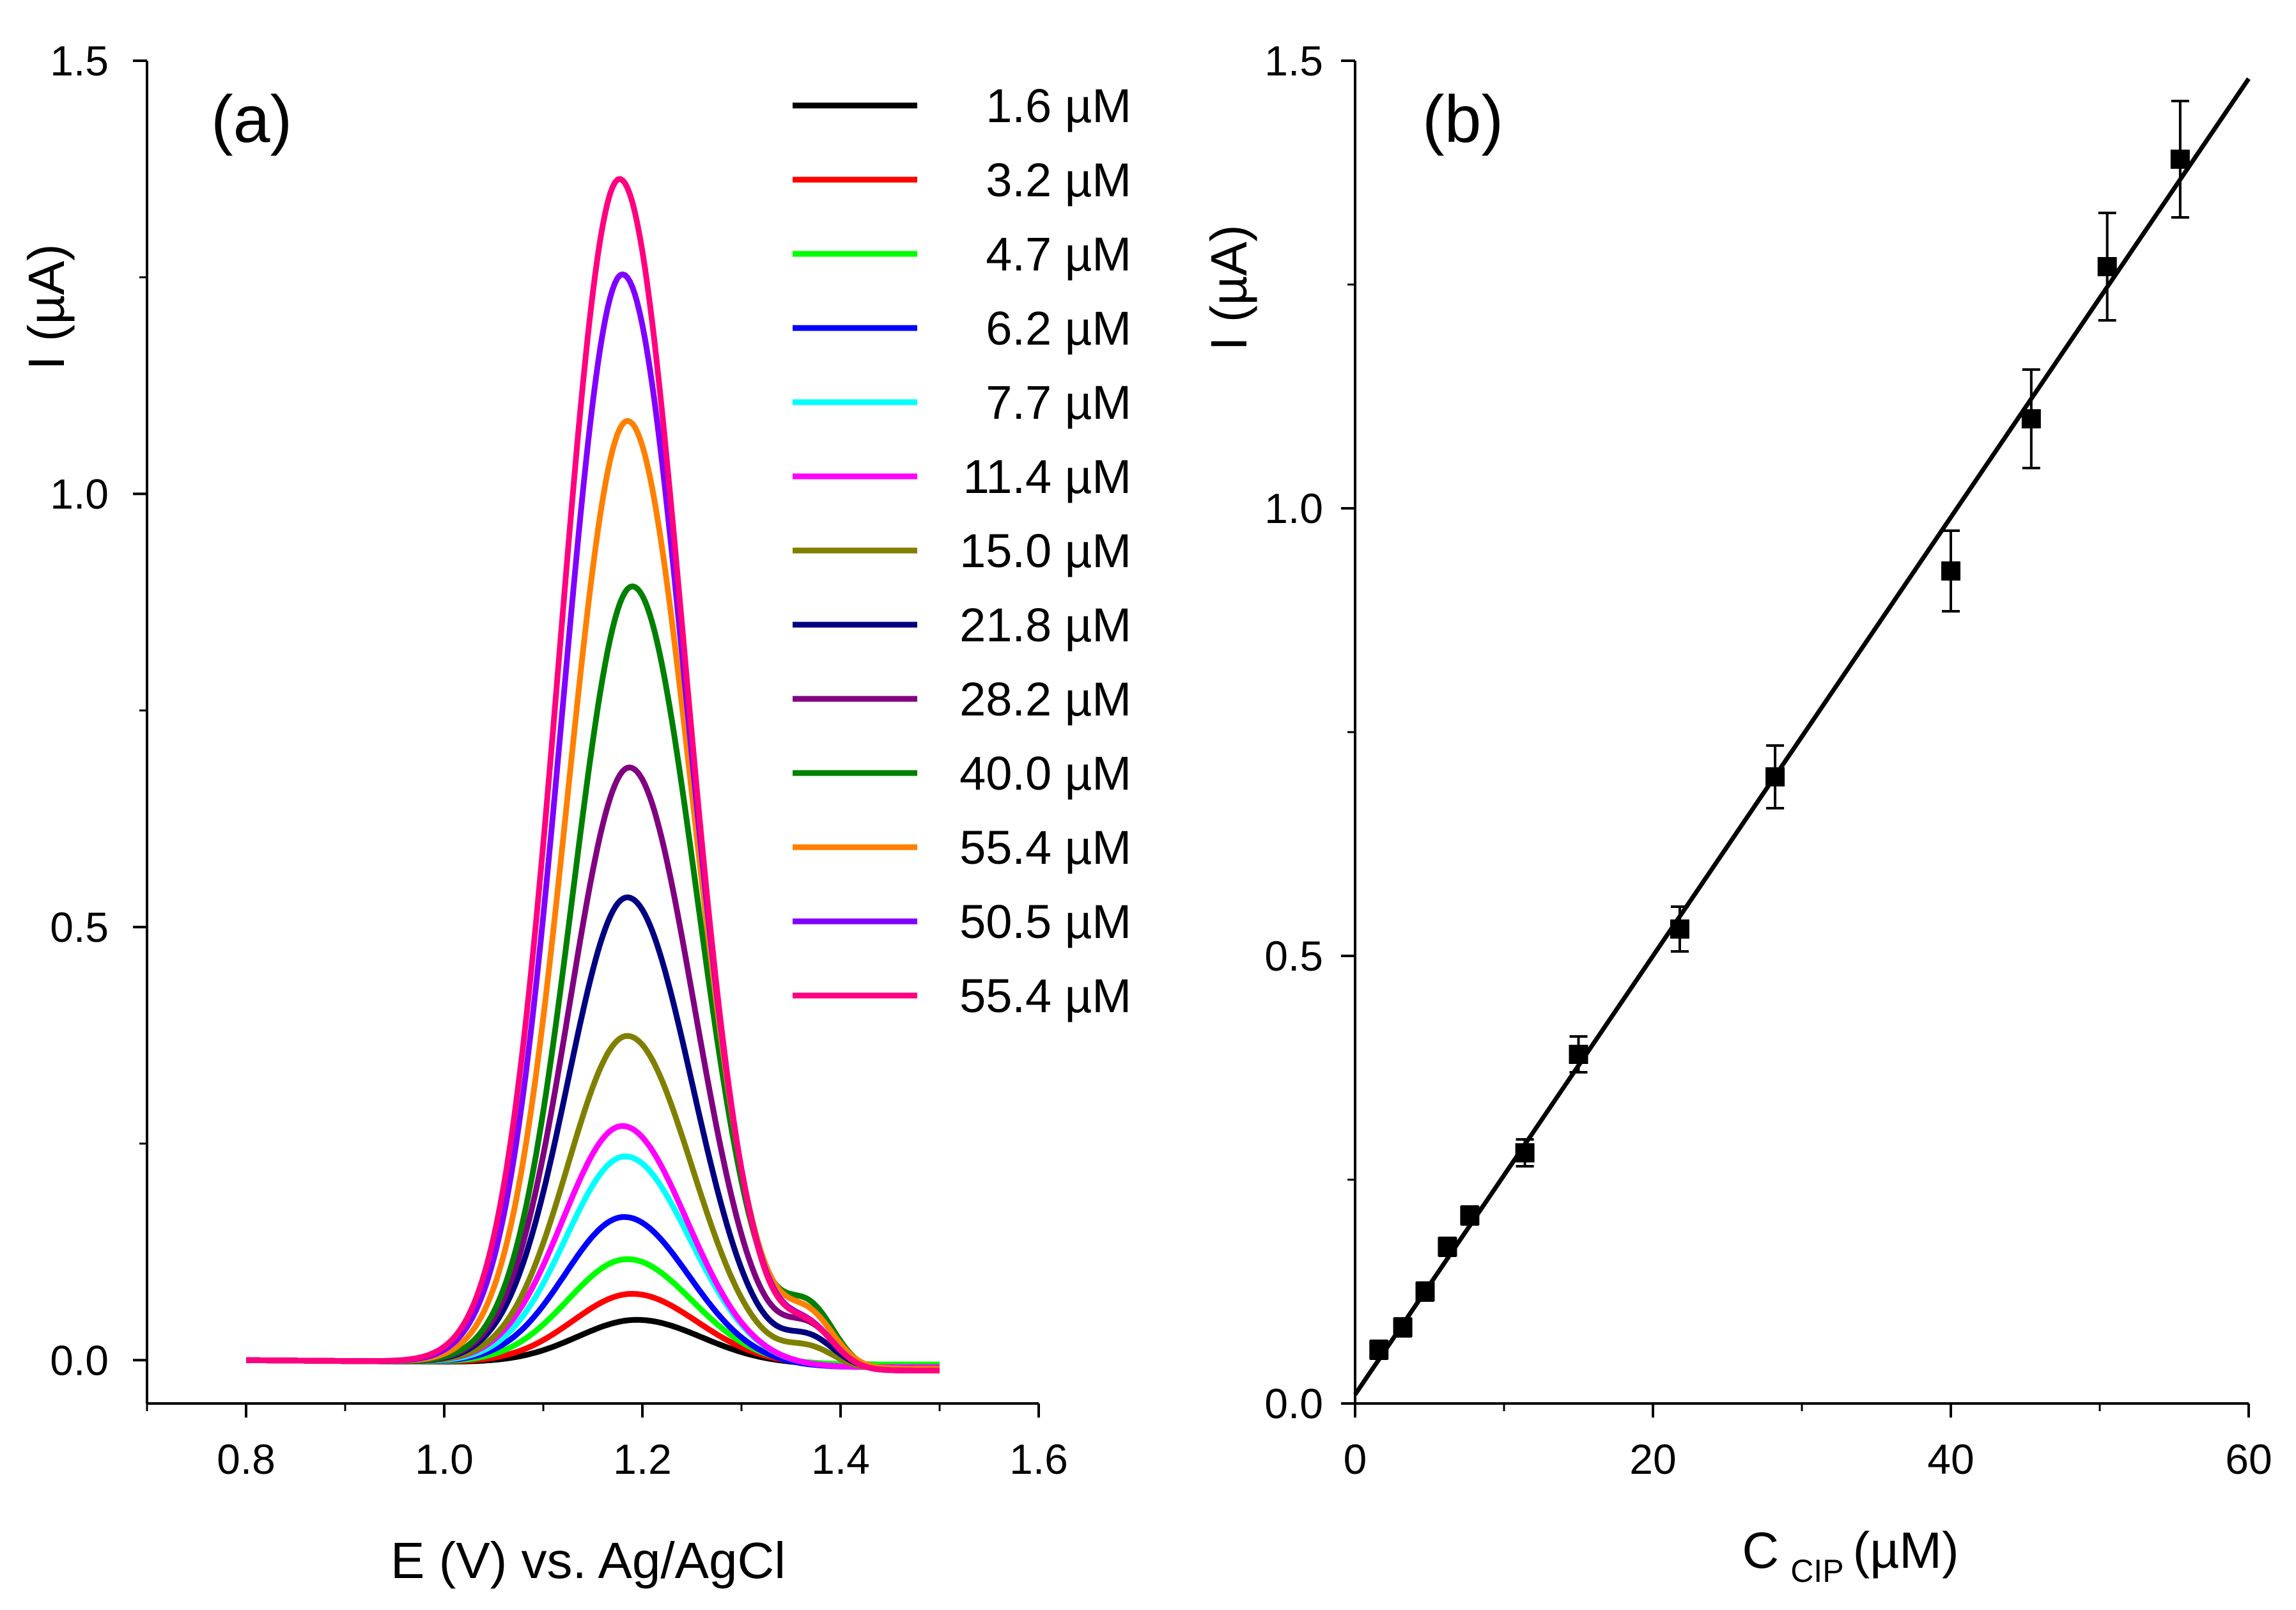  Describe the element at coordinates (1816, 1571) in the screenshot. I see `panel-b-xlabel-sub: CIP` at that location.